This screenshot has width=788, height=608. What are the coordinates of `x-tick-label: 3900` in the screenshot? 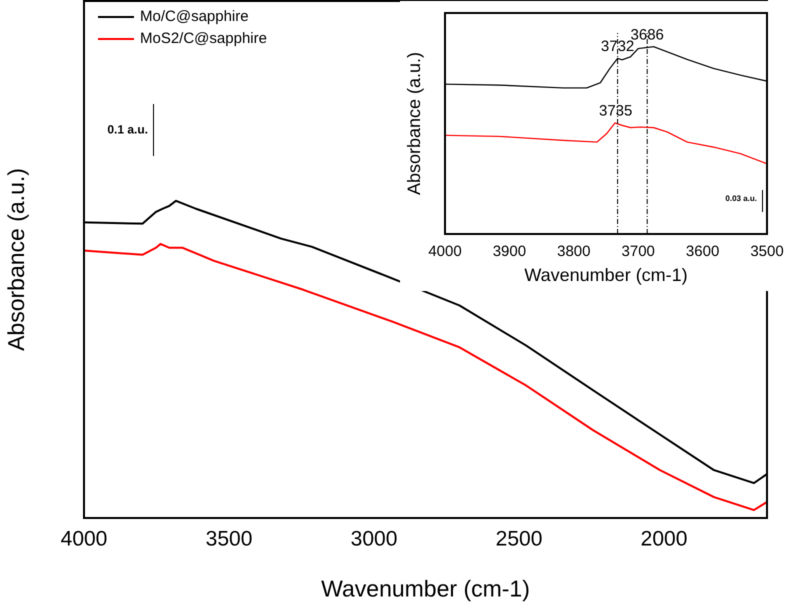 It's located at (509, 251).